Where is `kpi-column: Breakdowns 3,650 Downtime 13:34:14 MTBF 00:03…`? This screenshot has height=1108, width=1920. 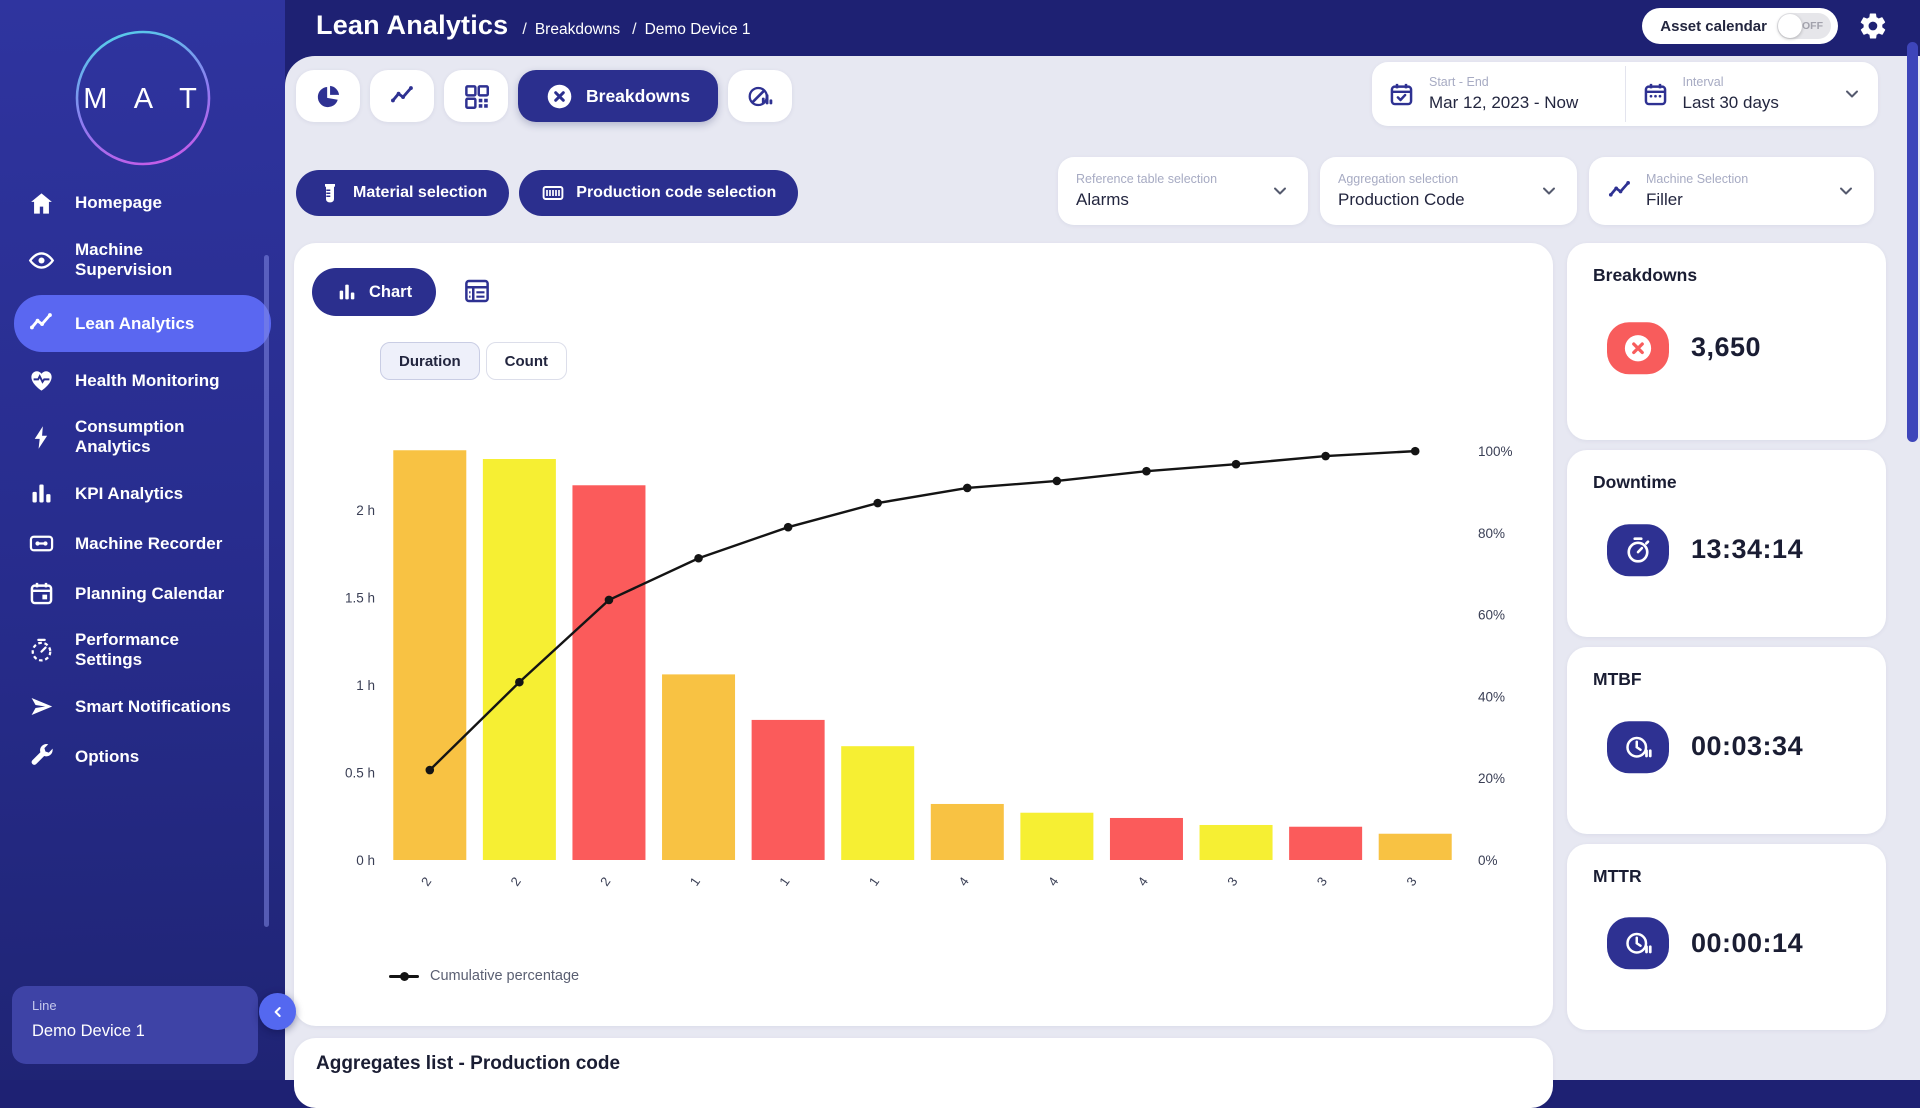 kpi-column: Breakdowns 3,650 Downtime 13:34:14 MTBF 00:03… is located at coordinates (1726, 636).